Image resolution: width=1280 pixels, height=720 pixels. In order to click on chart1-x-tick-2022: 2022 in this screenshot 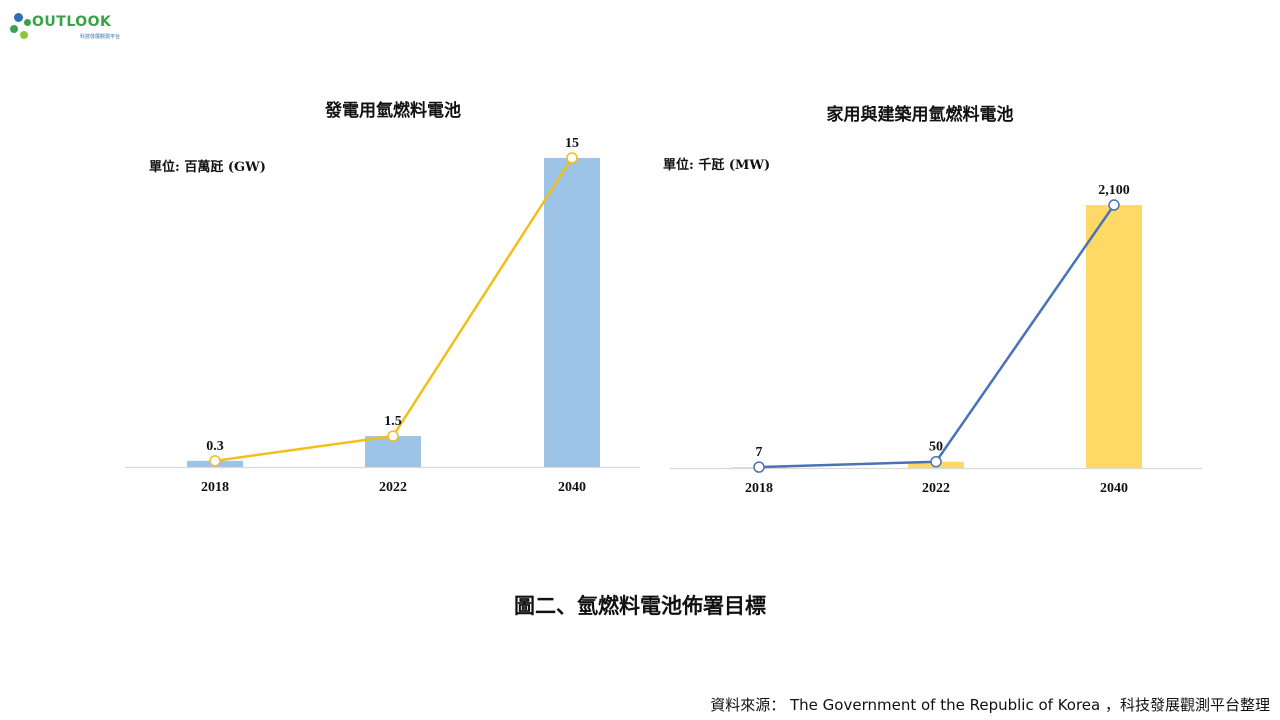, I will do `click(393, 487)`.